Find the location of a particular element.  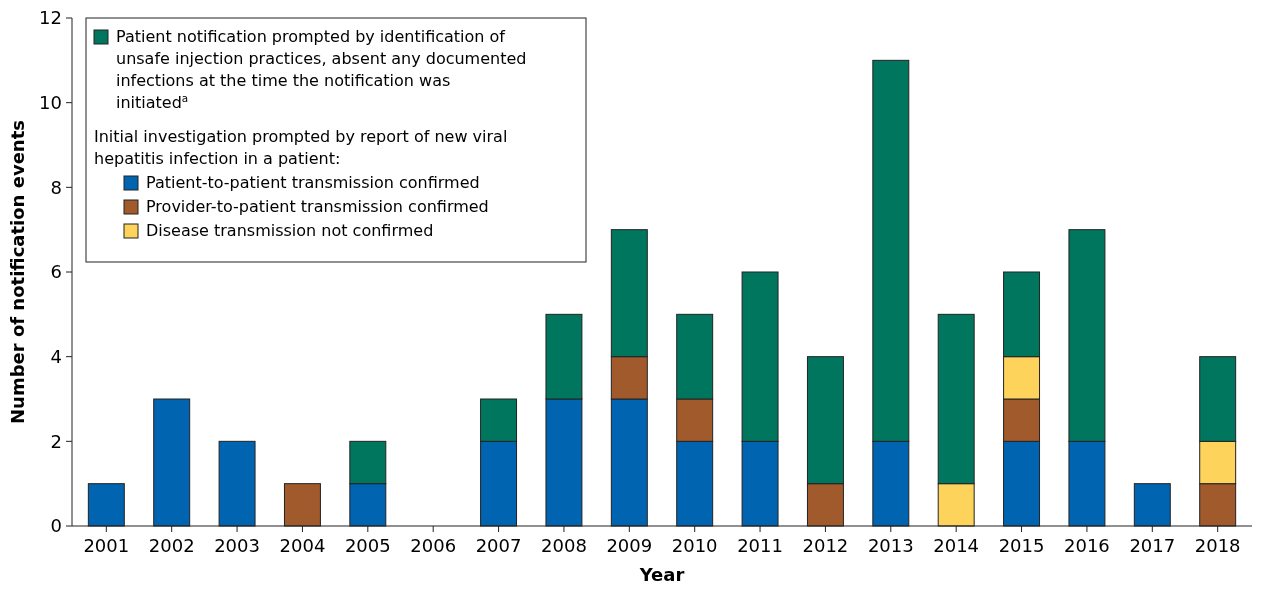

y-tick-label: 10 is located at coordinates (50, 102).